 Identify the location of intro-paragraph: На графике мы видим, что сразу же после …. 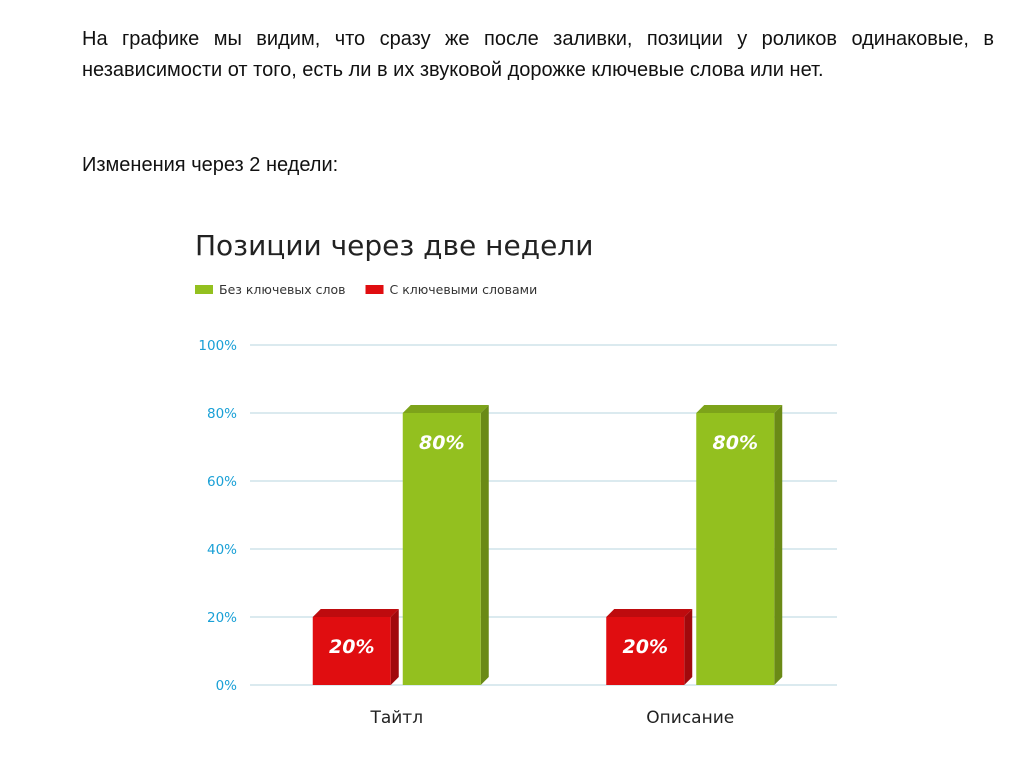
(538, 54).